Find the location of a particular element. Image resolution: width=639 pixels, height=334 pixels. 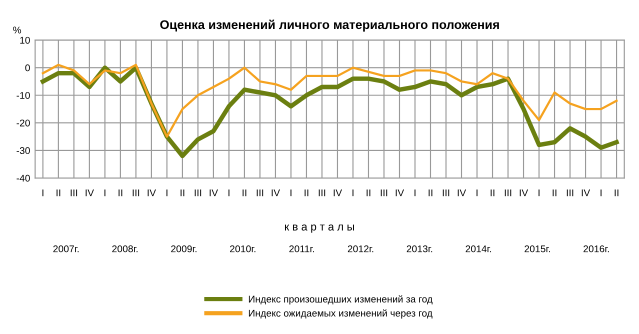

y-tick-label: -10 is located at coordinates (23, 95).